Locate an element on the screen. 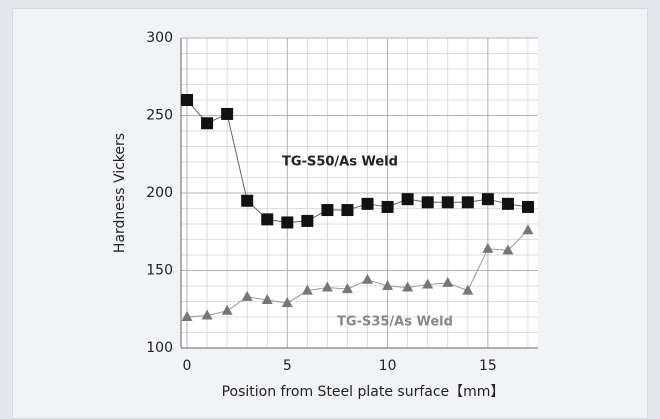 The image size is (660, 419). y-tick-label: 300 is located at coordinates (159, 38).